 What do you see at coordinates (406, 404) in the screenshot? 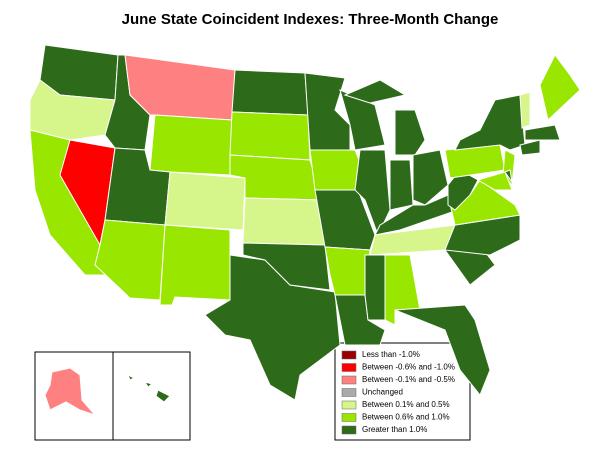
I see `legend-label: Between 0.1% and 0.5%` at bounding box center [406, 404].